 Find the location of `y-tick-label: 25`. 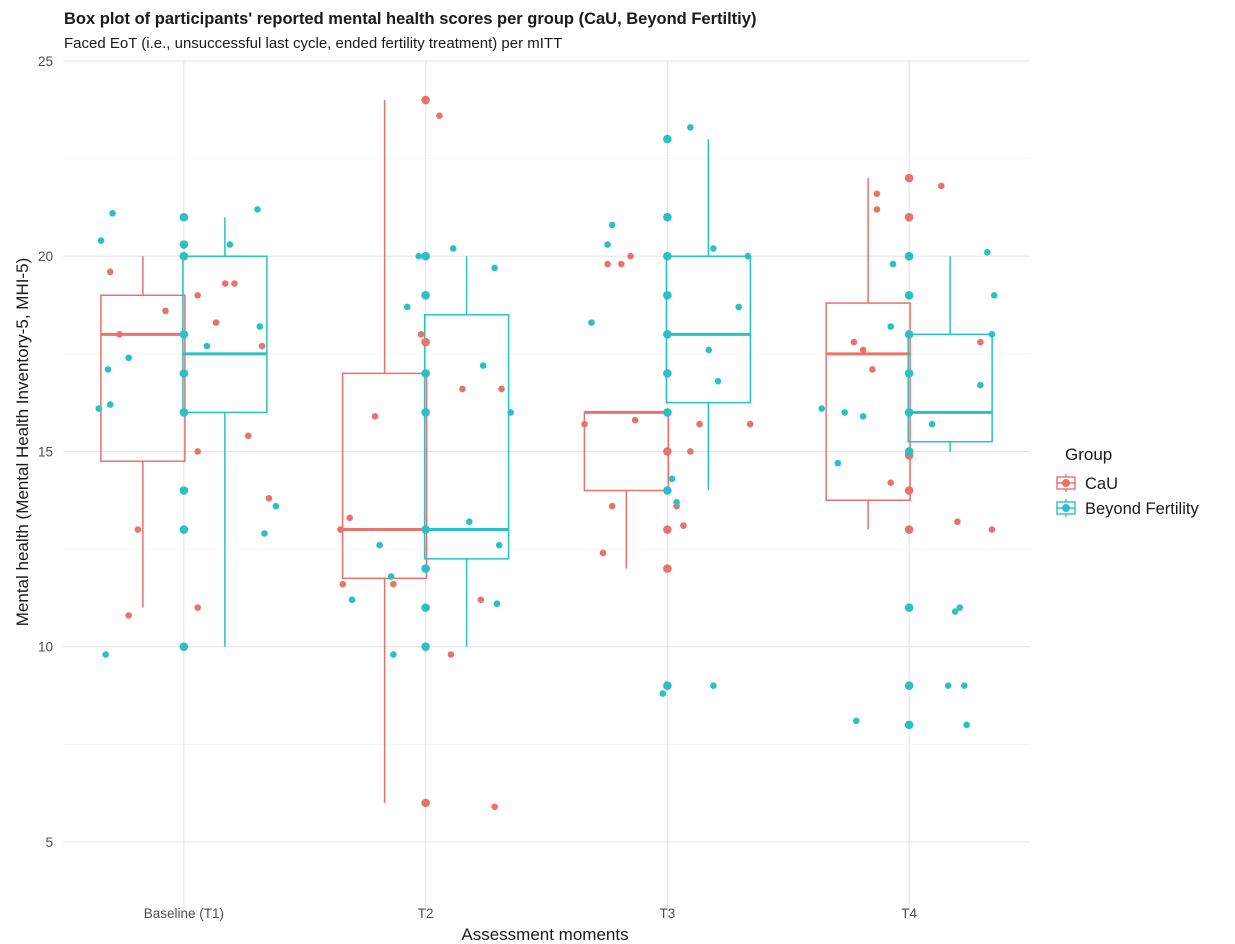

y-tick-label: 25 is located at coordinates (45, 61).